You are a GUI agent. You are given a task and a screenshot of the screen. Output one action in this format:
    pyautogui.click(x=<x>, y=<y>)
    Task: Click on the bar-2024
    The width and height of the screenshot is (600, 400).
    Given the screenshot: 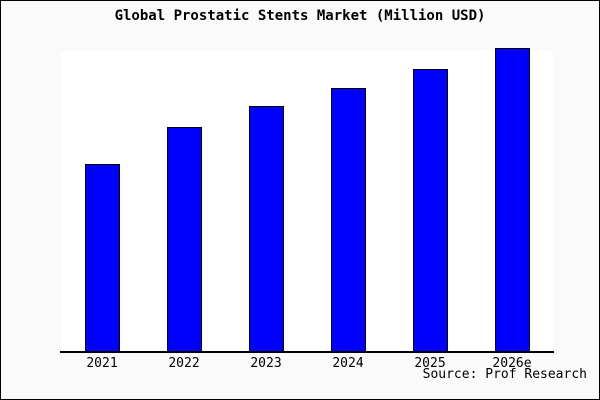 What is the action you would take?
    pyautogui.click(x=348, y=220)
    